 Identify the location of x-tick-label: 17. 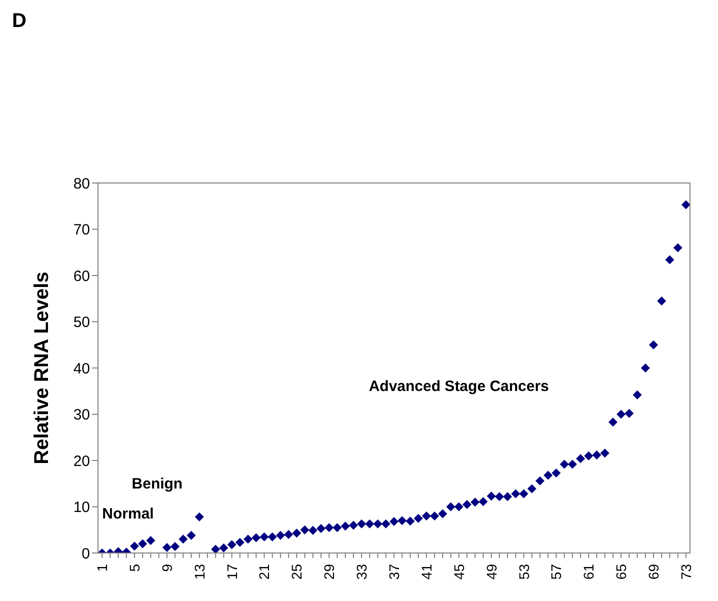
(232, 572).